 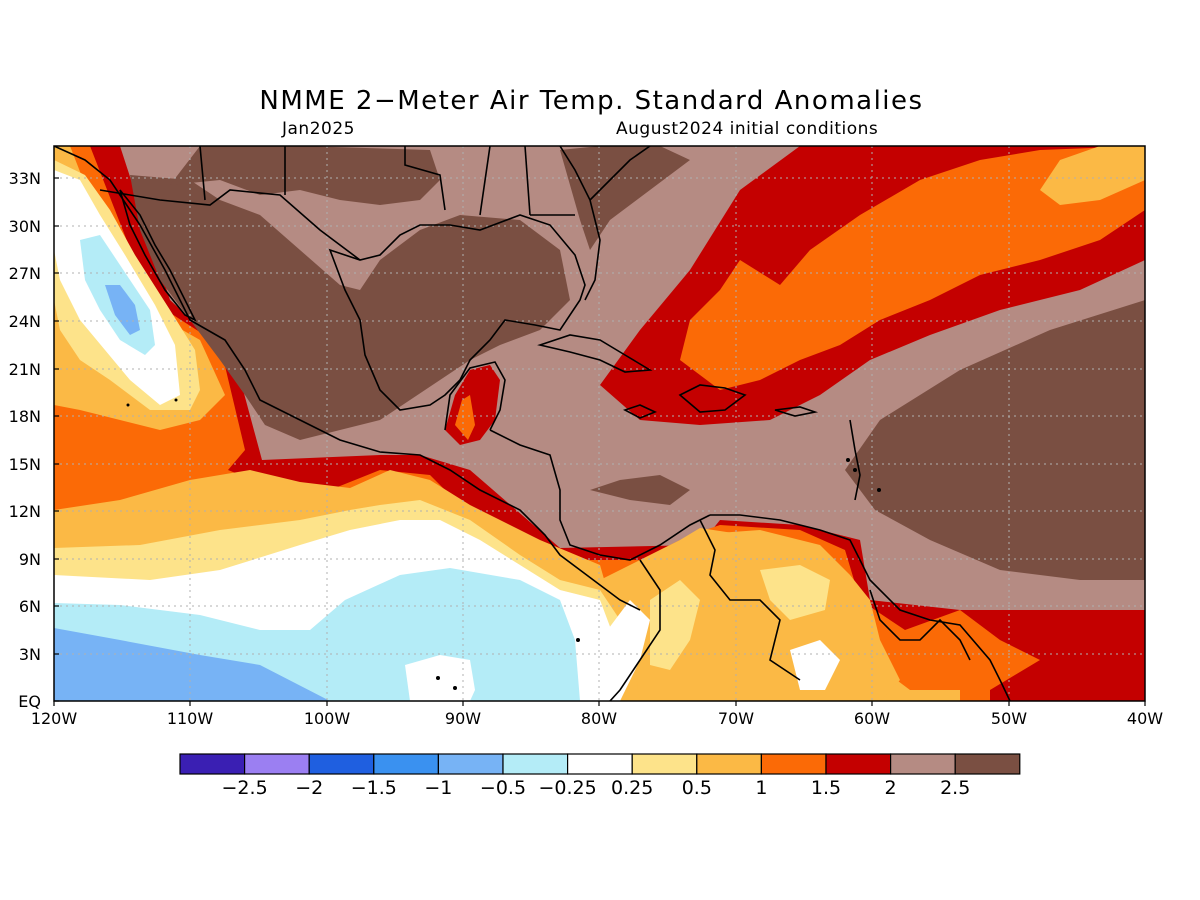 I want to click on anomaly-fill-atlantic-light-orange, so click(x=1092, y=175).